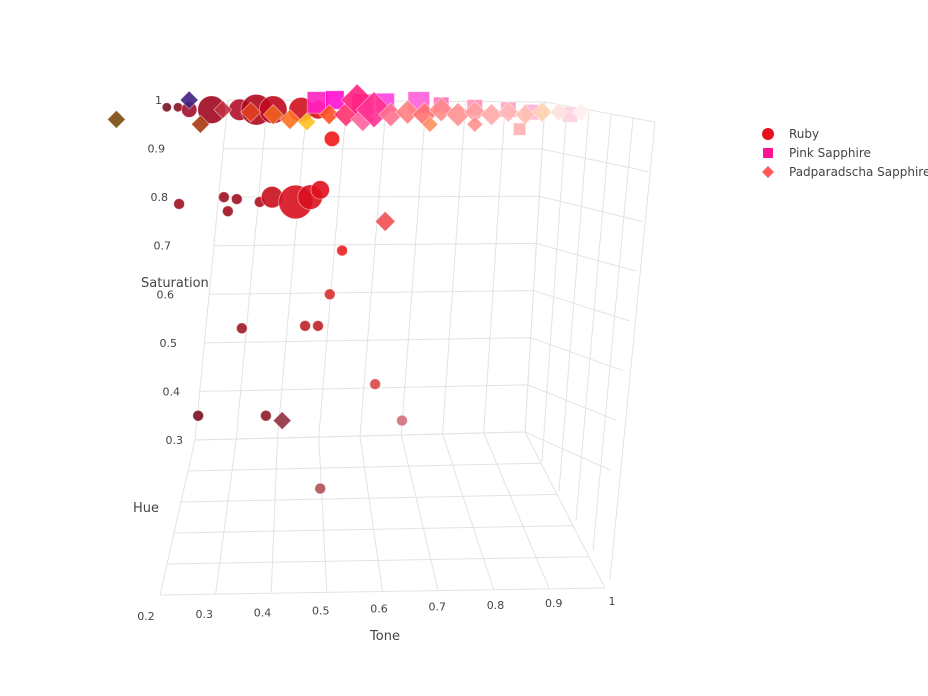 The width and height of the screenshot is (928, 696). Describe the element at coordinates (175, 440) in the screenshot. I see `z-tick-label: 0.3` at that location.